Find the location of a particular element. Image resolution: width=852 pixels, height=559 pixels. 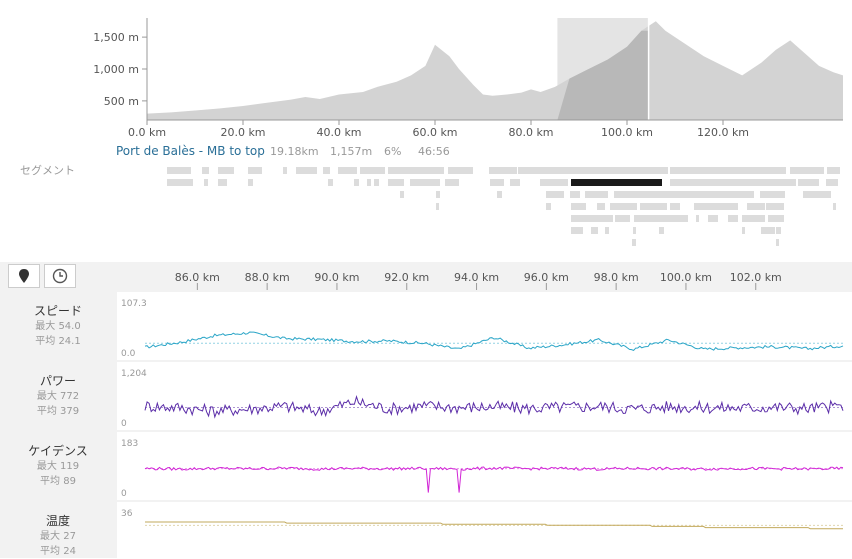

elevation-y-tick-label: 1,500 m is located at coordinates (116, 37).